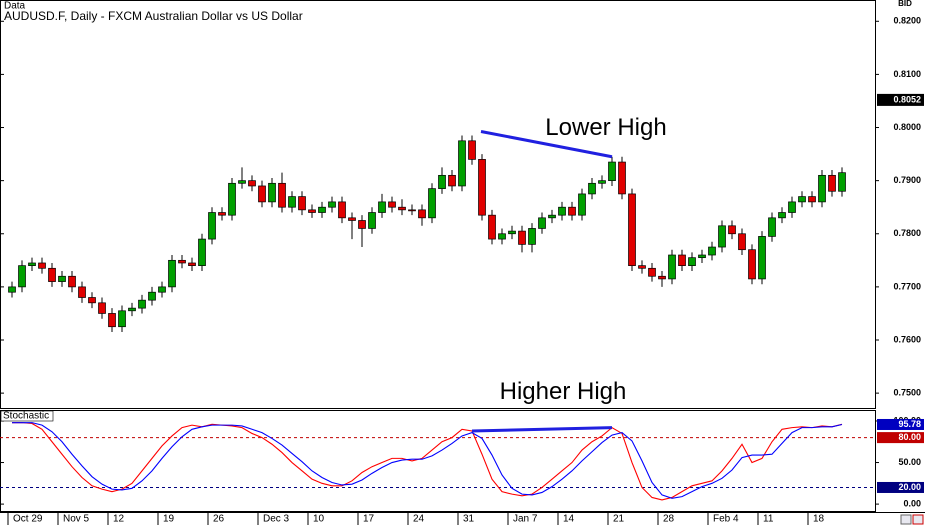 This screenshot has height=525, width=925. I want to click on x-tick-label: 26, so click(219, 519).